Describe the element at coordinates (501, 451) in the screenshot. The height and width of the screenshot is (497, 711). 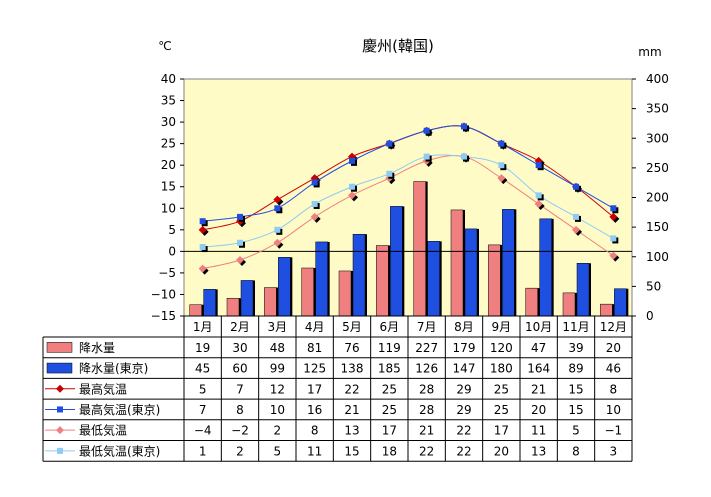
I see `table-cell: 20` at that location.